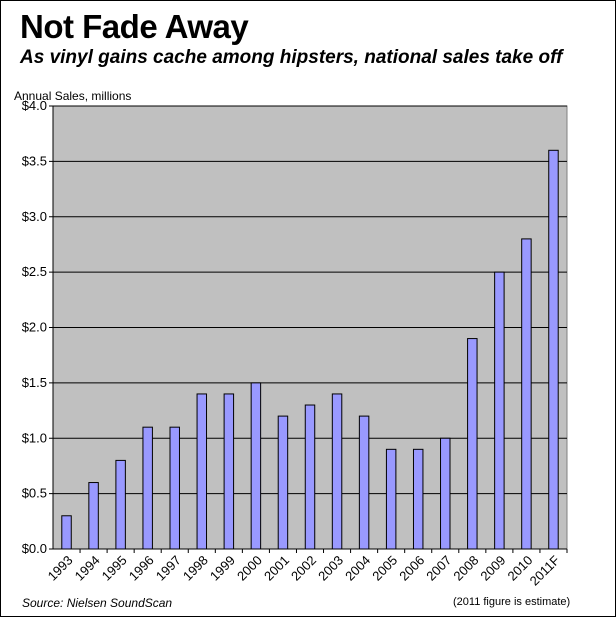  Describe the element at coordinates (249, 568) in the screenshot. I see `x-tick-label: 2000` at that location.